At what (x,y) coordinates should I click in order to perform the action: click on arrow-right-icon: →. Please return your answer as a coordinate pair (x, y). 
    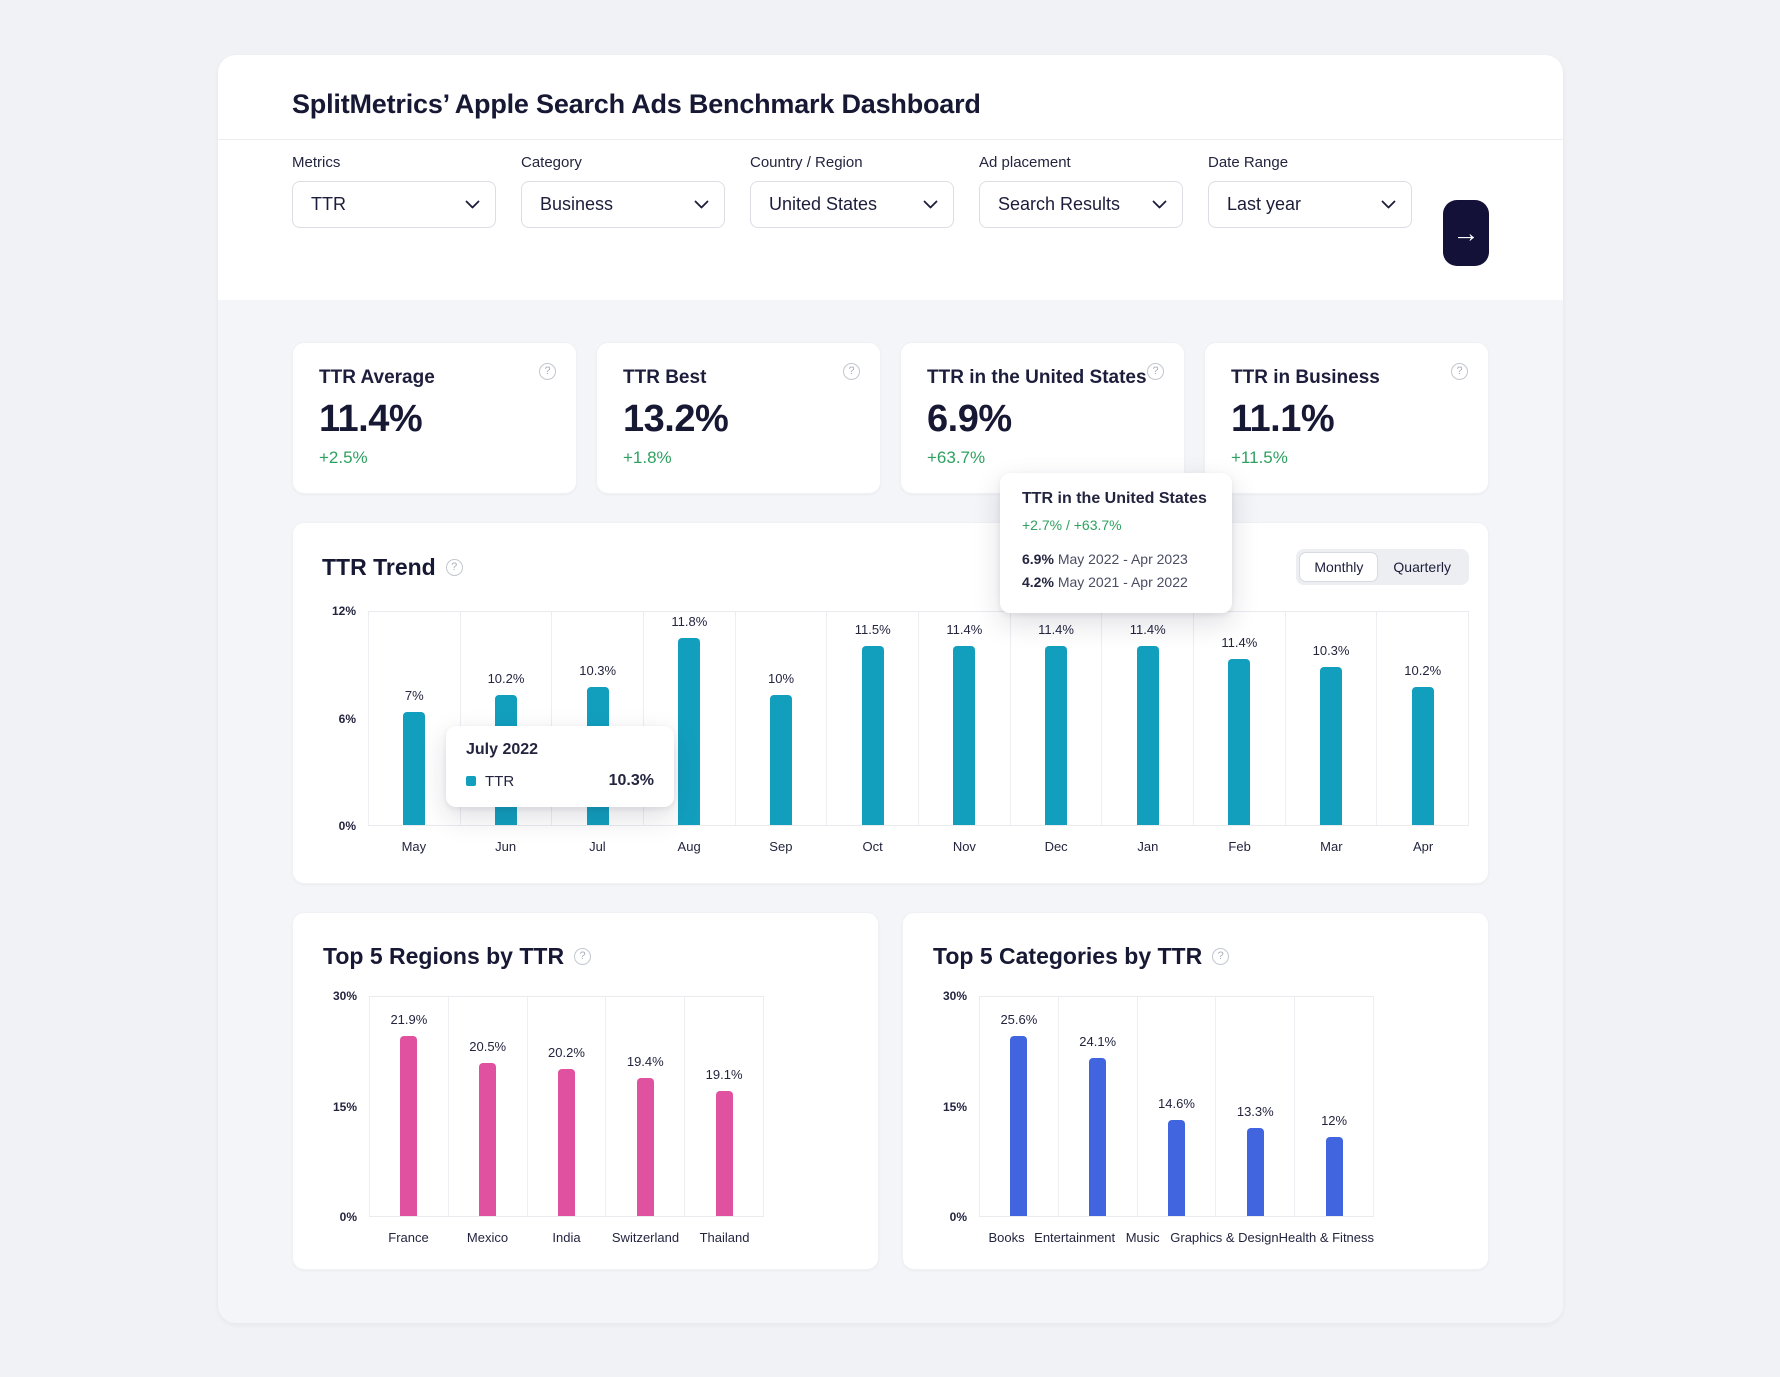
    Looking at the image, I should click on (1466, 232).